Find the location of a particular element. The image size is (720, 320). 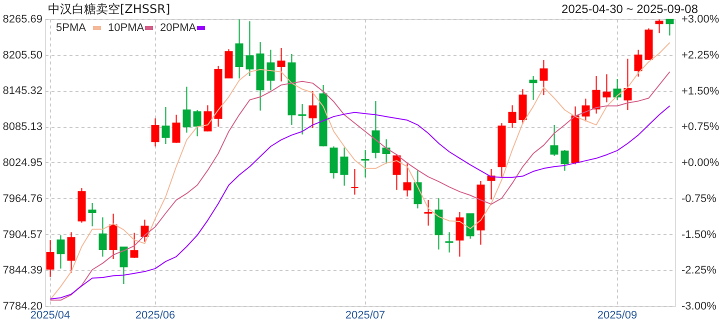

y-tick-label: 8205.50 is located at coordinates (22, 55).